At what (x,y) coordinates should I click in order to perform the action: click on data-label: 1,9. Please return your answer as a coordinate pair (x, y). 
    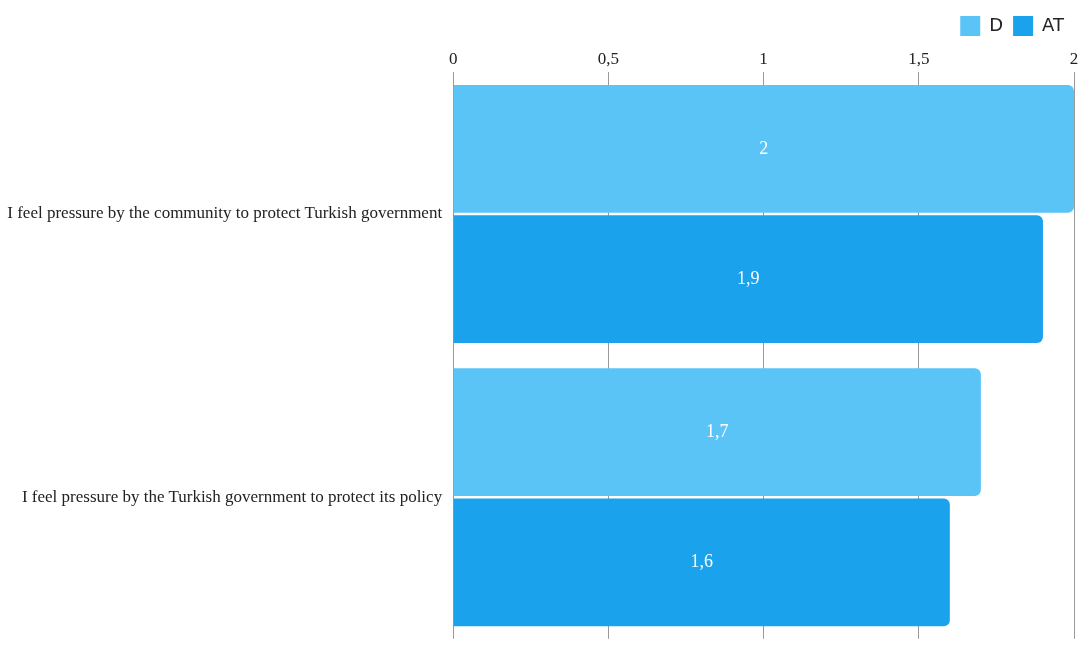
    Looking at the image, I should click on (748, 277).